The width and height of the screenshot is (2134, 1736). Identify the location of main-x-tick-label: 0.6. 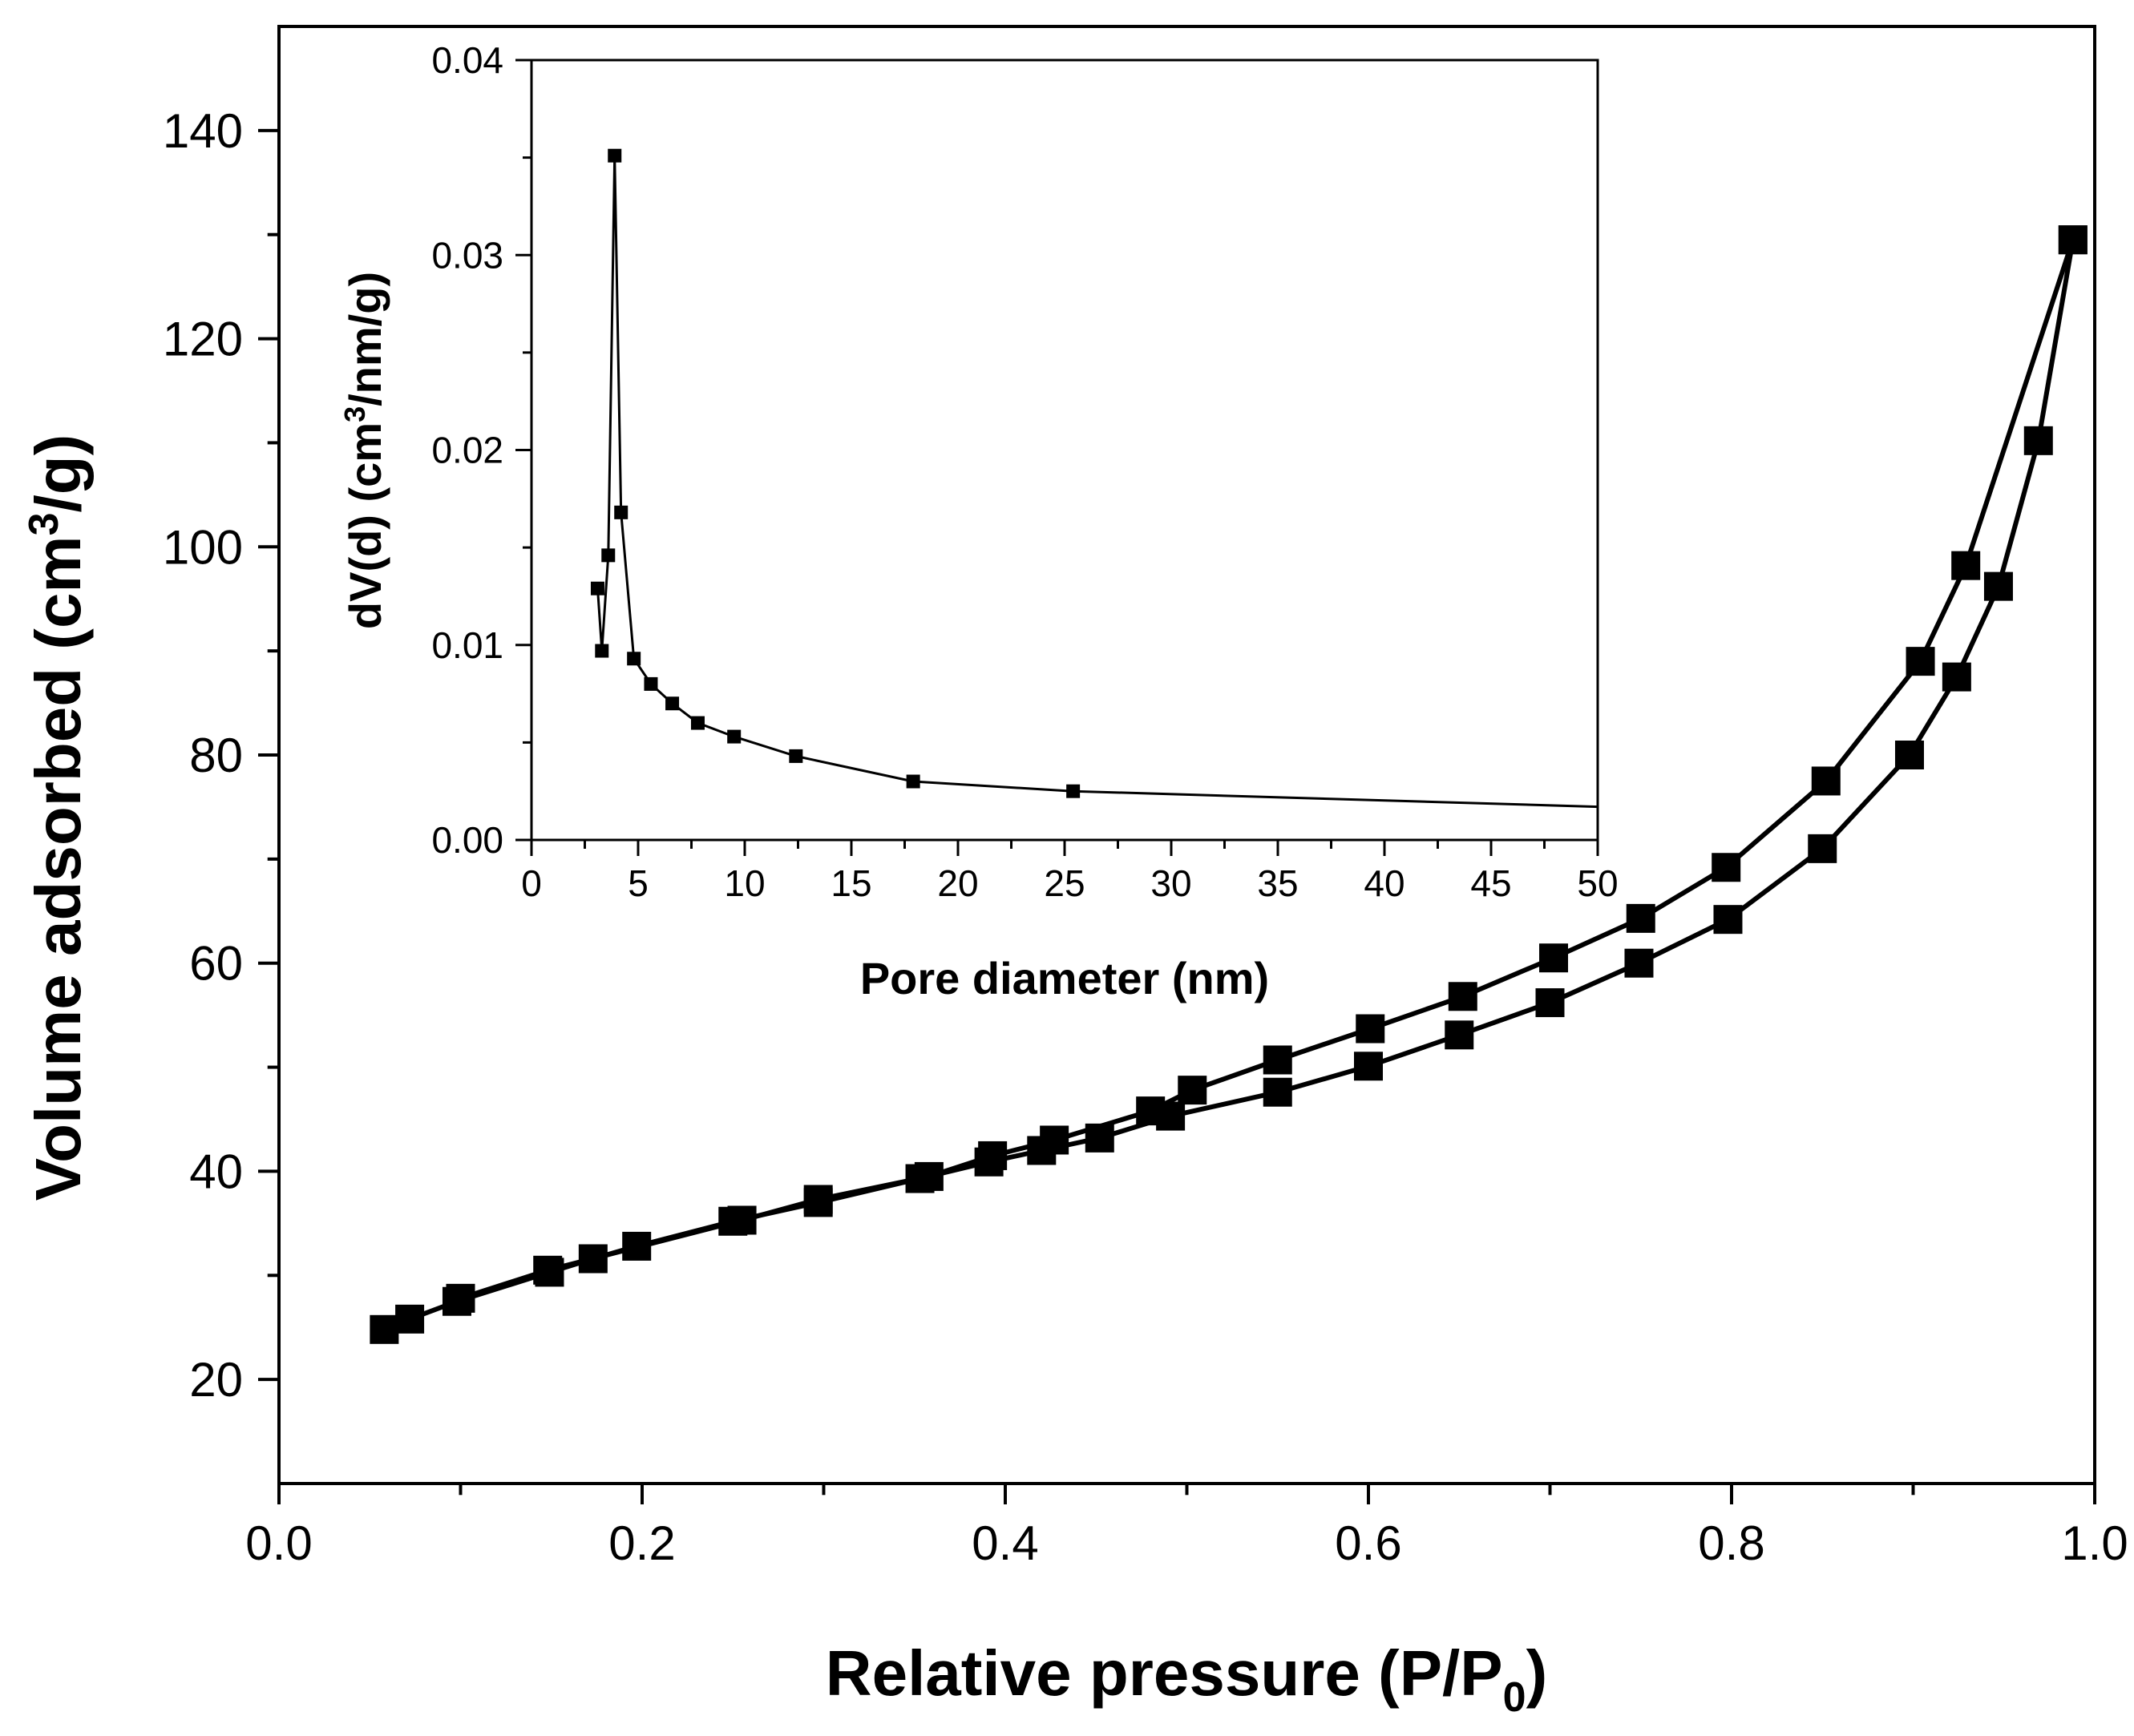
(1368, 1543).